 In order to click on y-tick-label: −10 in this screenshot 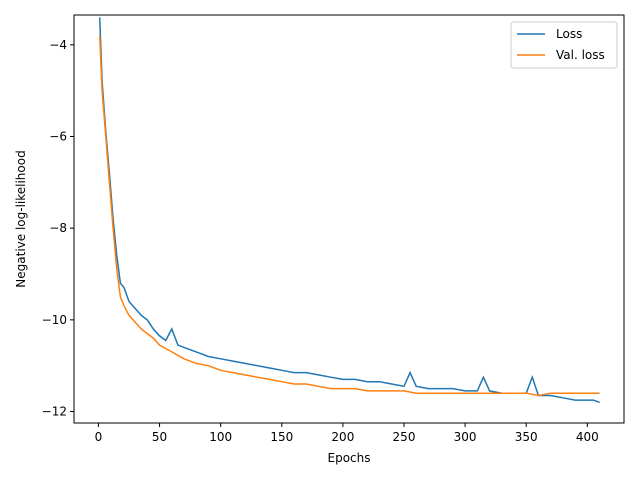, I will do `click(54, 320)`.